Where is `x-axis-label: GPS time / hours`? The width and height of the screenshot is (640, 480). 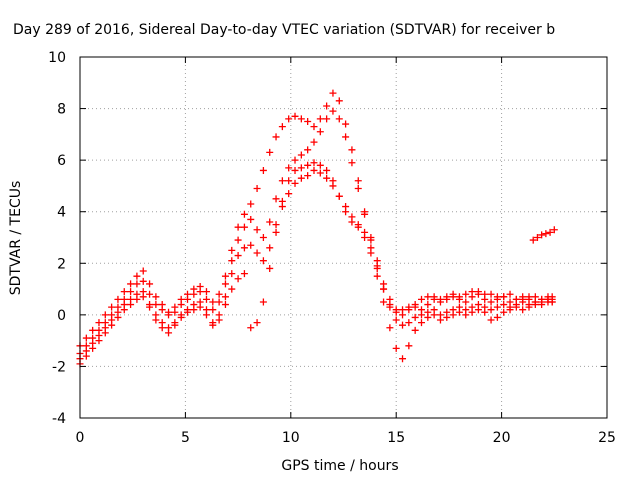 x-axis-label: GPS time / hours is located at coordinates (339, 466).